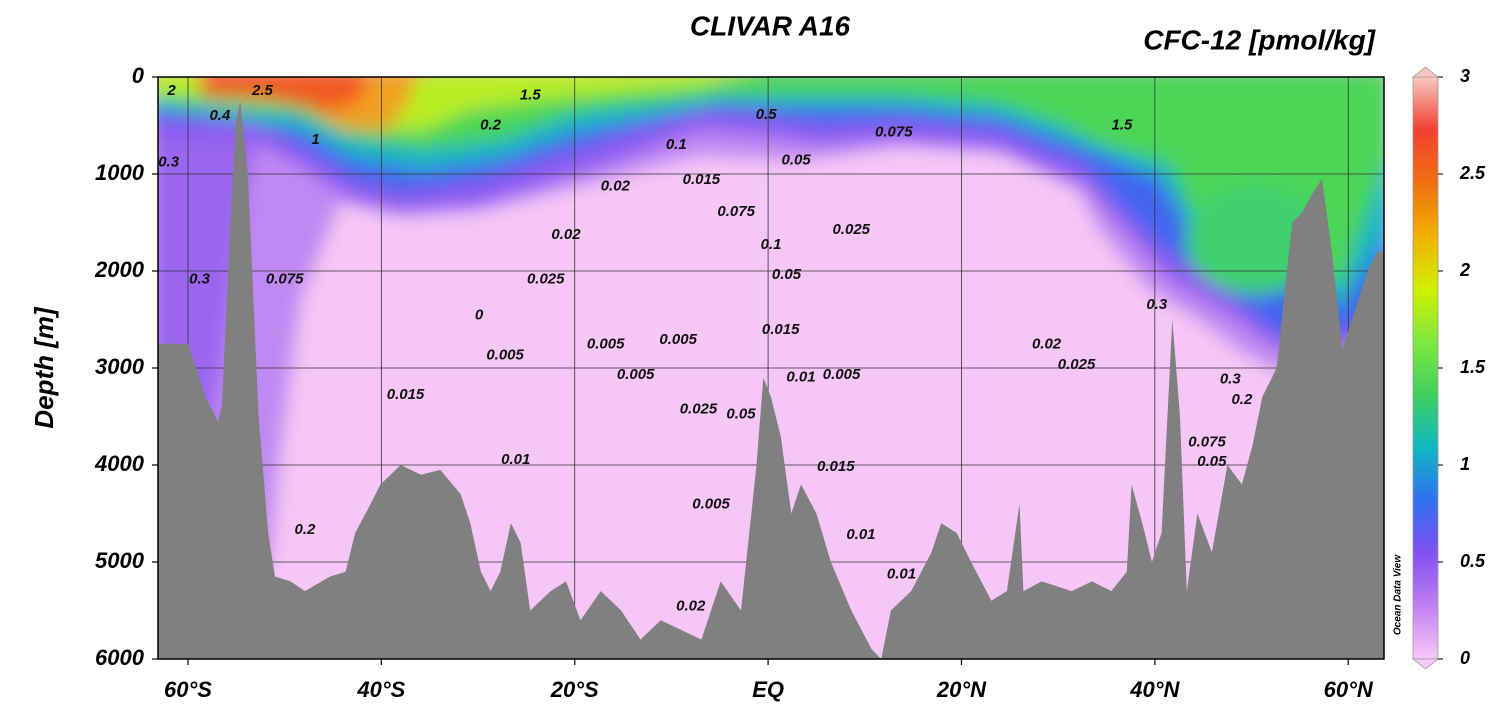  I want to click on contour-label: 1, so click(315, 139).